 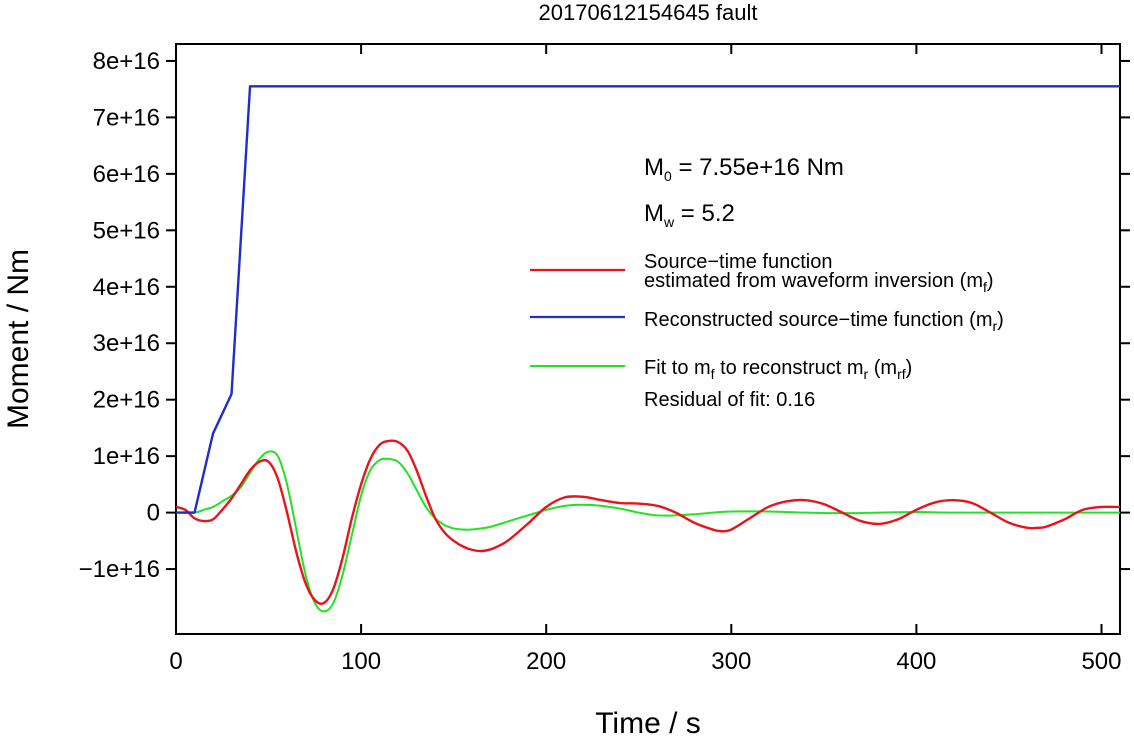 I want to click on chart-title: 20170612154645 fault, so click(x=648, y=12).